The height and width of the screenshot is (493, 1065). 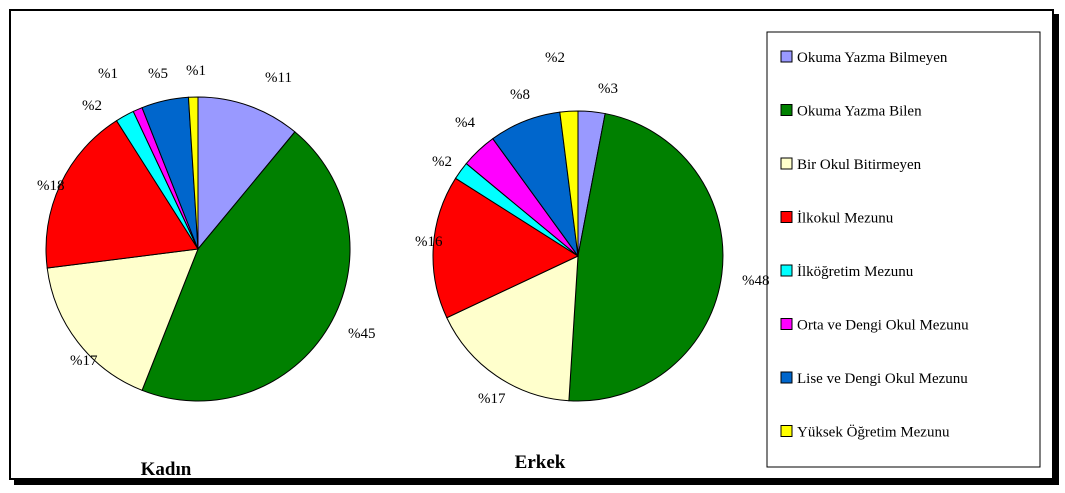 I want to click on pie-title-erkek: Erkek, so click(x=540, y=462).